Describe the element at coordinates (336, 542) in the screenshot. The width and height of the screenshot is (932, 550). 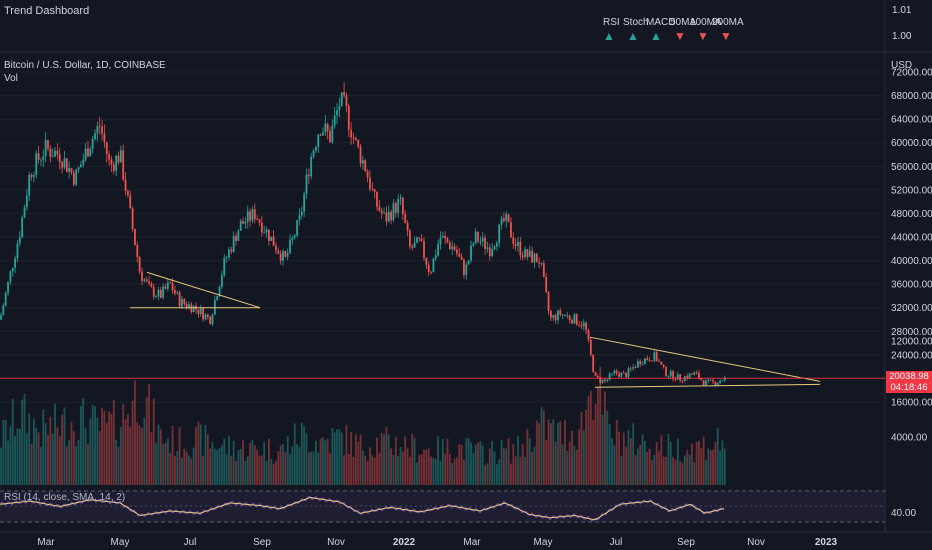
I see `time-tick-label: Nov` at that location.